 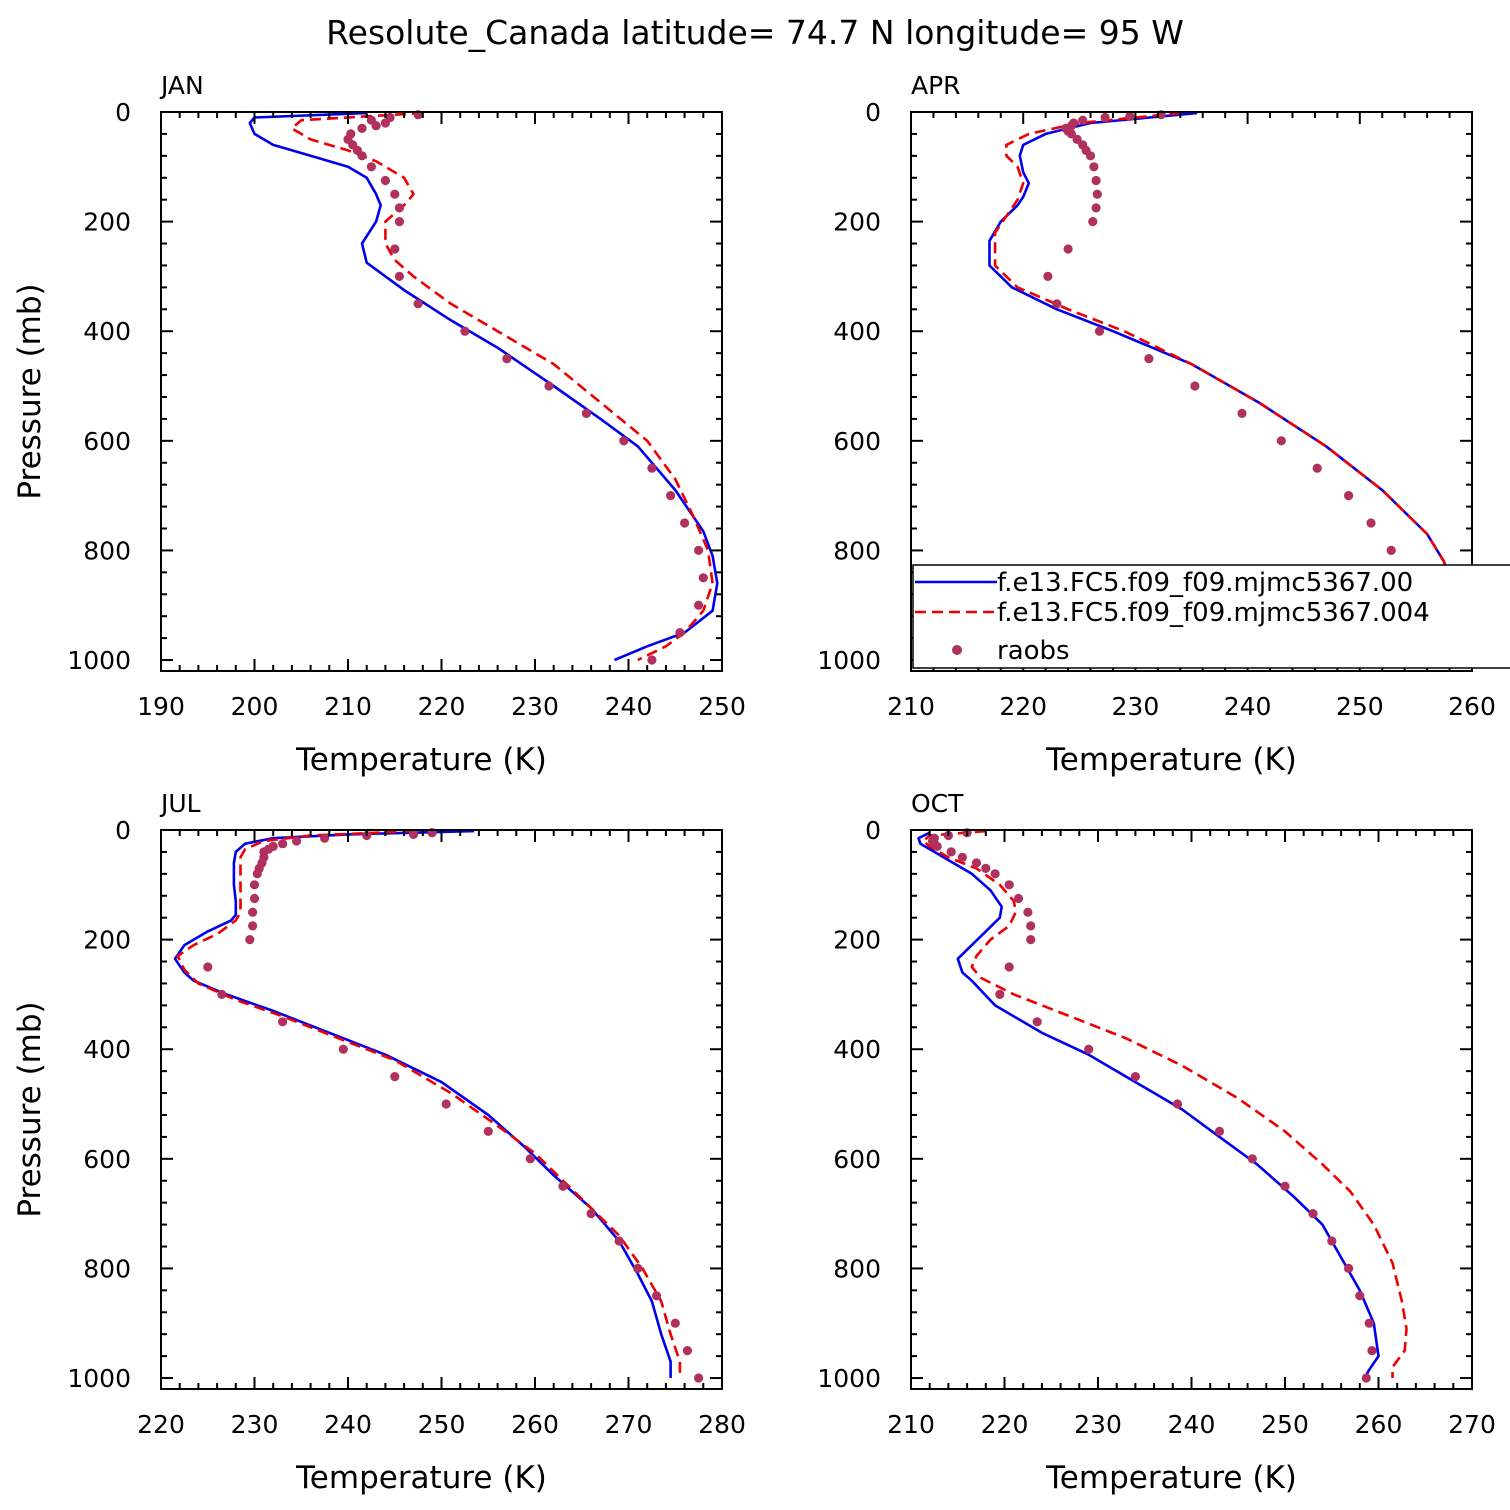 I want to click on panel-label: OCT, so click(x=937, y=803).